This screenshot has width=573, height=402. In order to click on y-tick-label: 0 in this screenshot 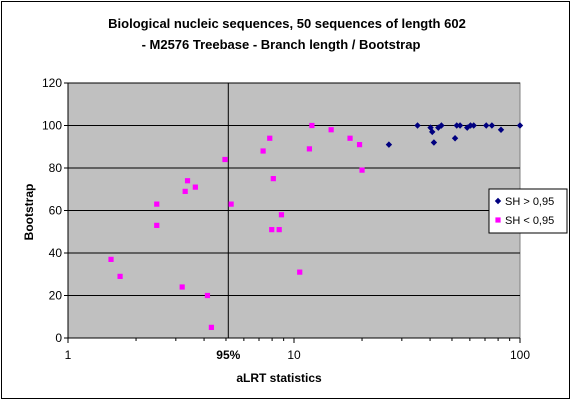, I will do `click(58, 338)`.